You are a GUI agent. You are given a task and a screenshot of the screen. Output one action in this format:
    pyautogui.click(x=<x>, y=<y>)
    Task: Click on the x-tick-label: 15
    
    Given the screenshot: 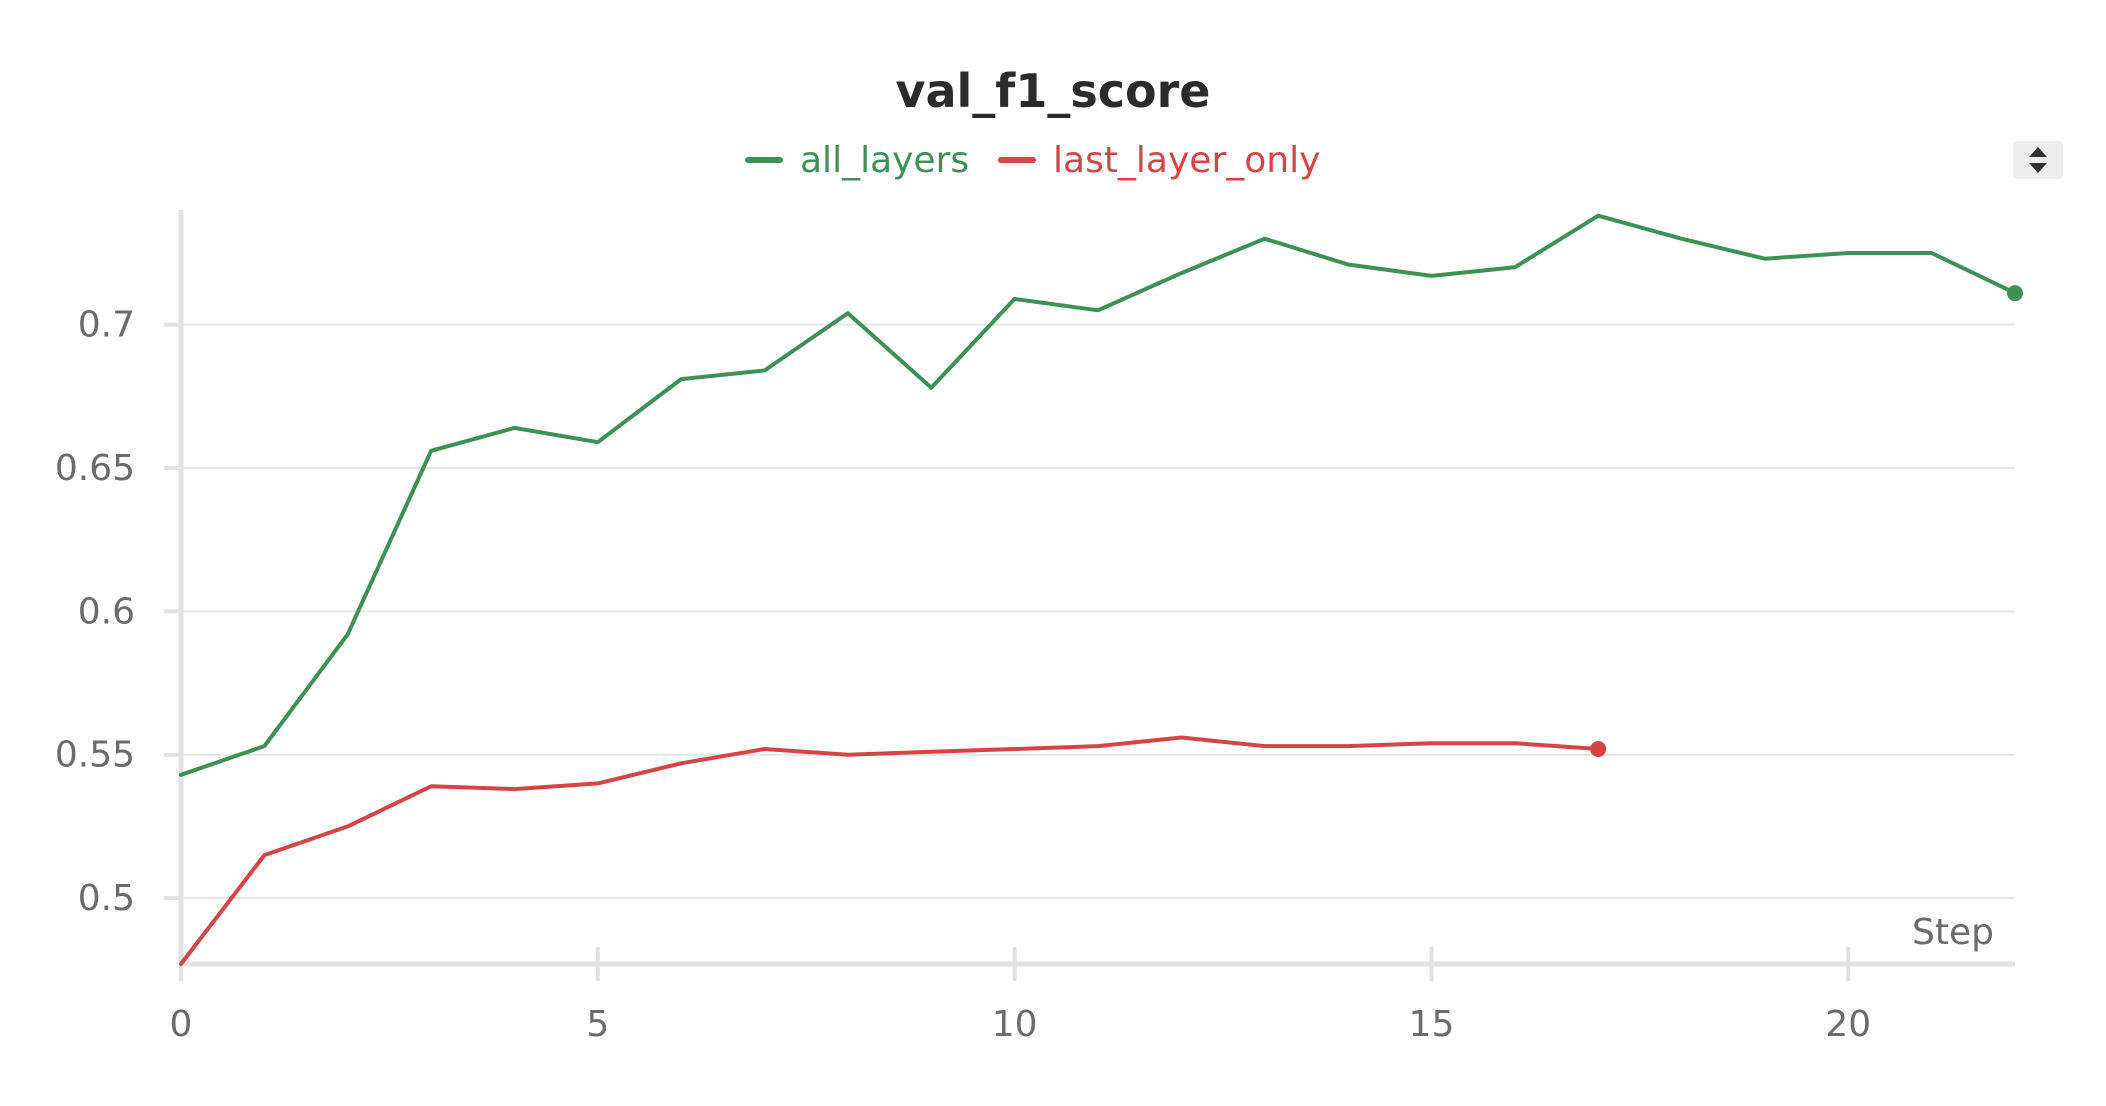 What is the action you would take?
    pyautogui.click(x=1432, y=1024)
    